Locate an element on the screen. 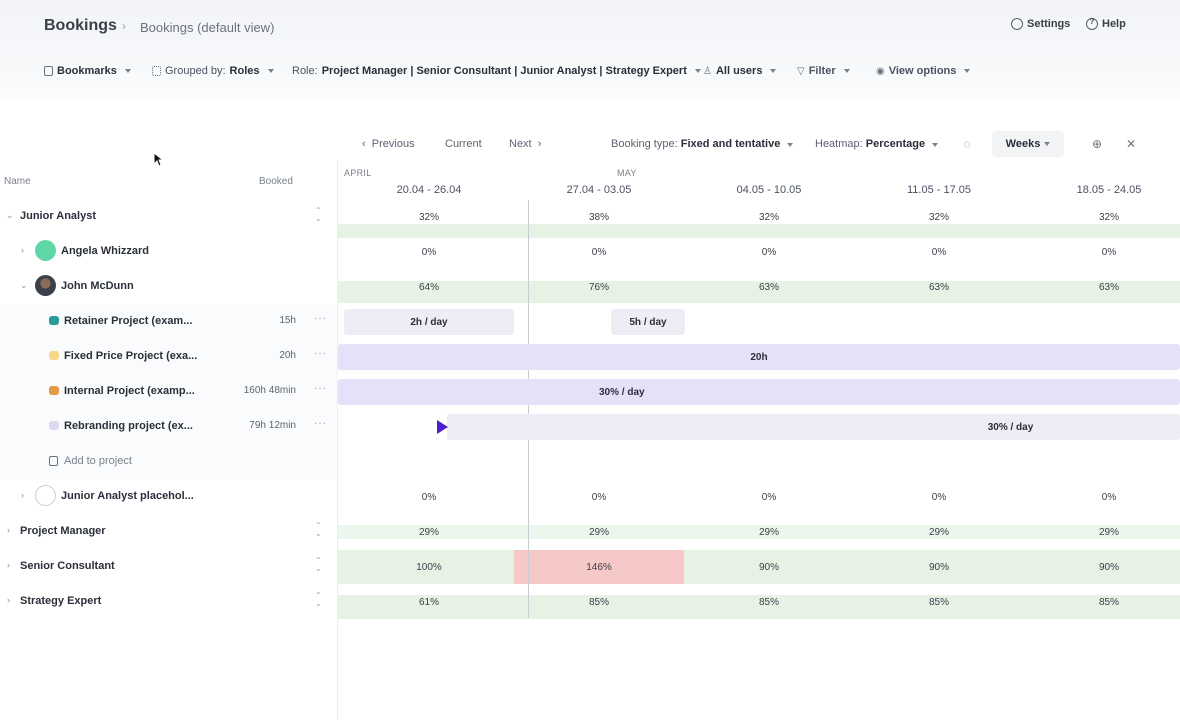 The width and height of the screenshot is (1180, 720). booking-bar: 5h / day is located at coordinates (648, 322).